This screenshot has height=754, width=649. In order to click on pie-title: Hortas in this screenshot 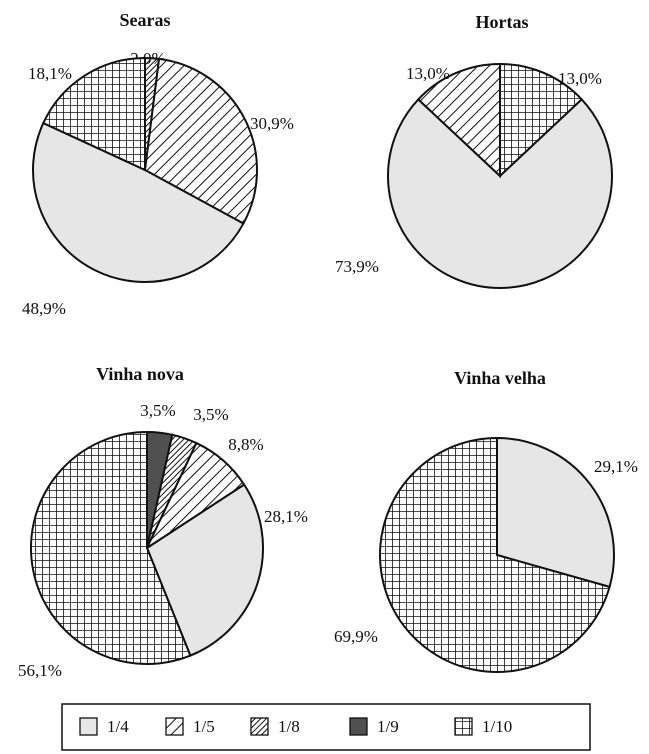, I will do `click(502, 22)`.